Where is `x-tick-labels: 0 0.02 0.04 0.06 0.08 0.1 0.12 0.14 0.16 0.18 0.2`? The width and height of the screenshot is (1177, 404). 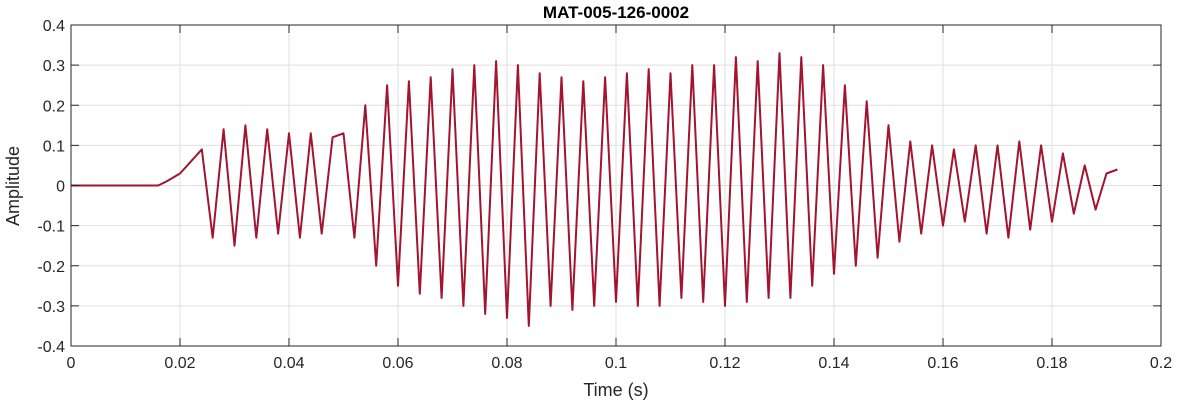 x-tick-labels: 0 0.02 0.04 0.06 0.08 0.1 0.12 0.14 0.16 0.18 0.2 is located at coordinates (620, 363).